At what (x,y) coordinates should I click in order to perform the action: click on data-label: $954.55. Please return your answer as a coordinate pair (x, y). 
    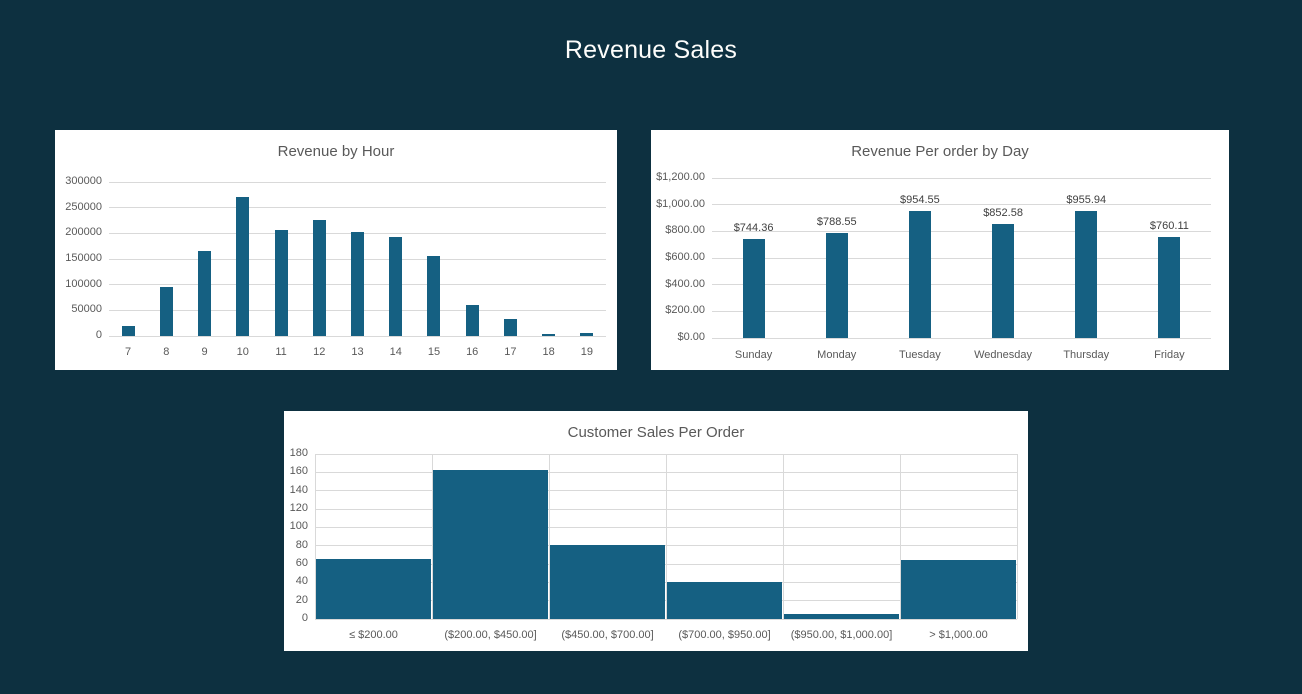
    Looking at the image, I should click on (920, 199).